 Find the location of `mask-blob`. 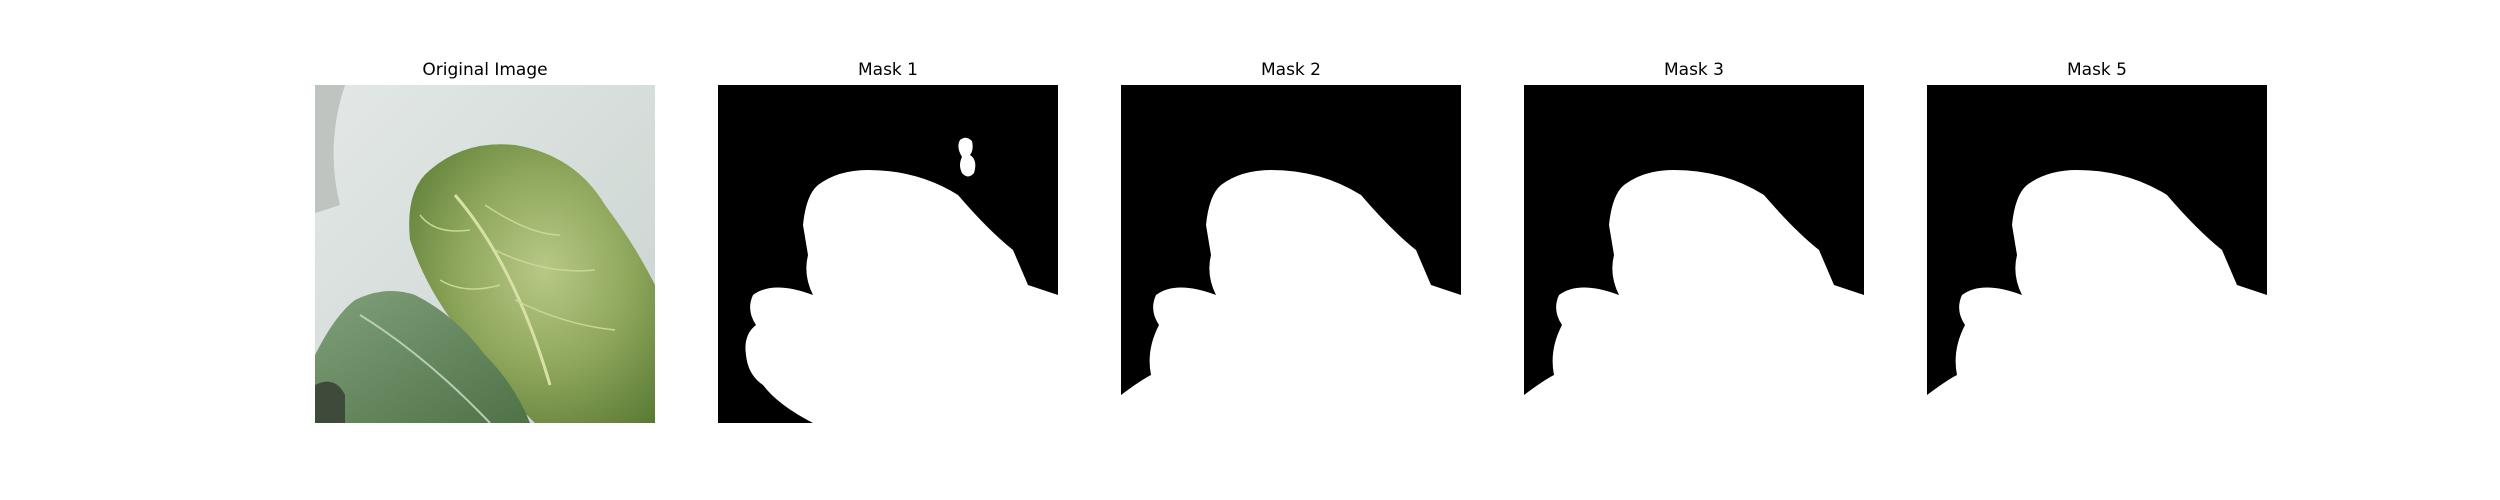

mask-blob is located at coordinates (967, 157).